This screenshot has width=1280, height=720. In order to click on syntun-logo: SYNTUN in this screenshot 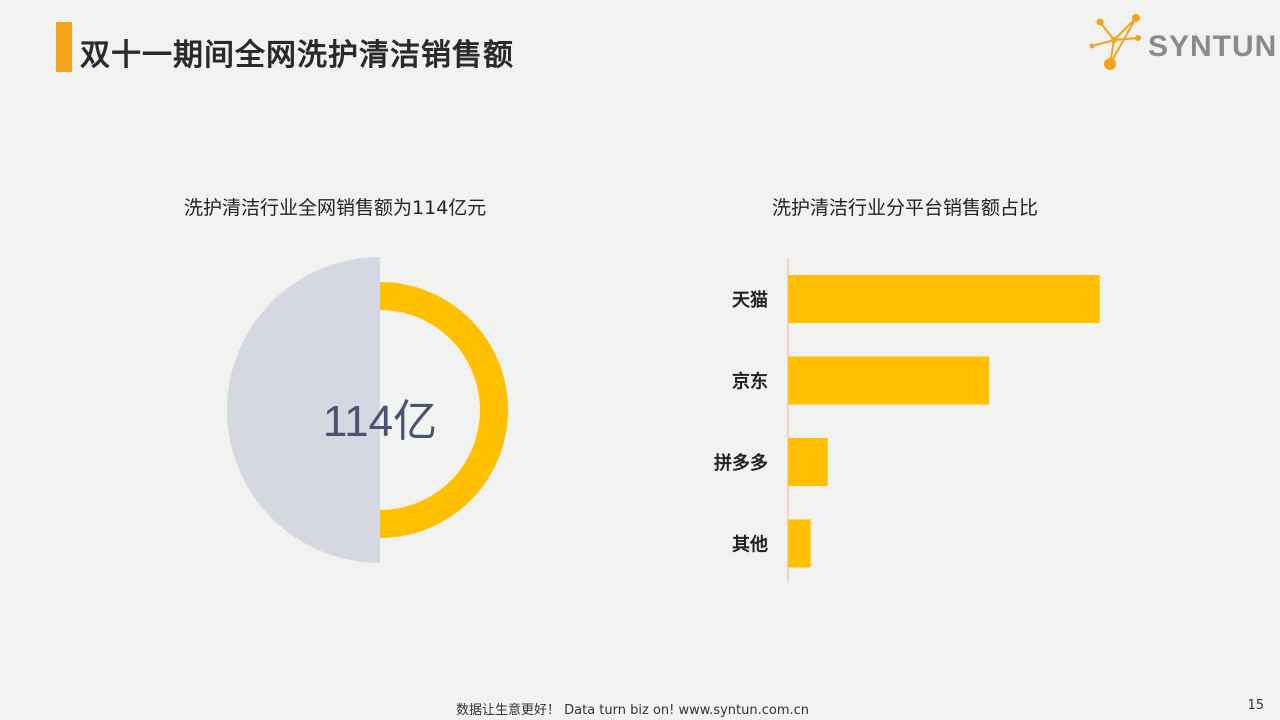, I will do `click(1181, 44)`.